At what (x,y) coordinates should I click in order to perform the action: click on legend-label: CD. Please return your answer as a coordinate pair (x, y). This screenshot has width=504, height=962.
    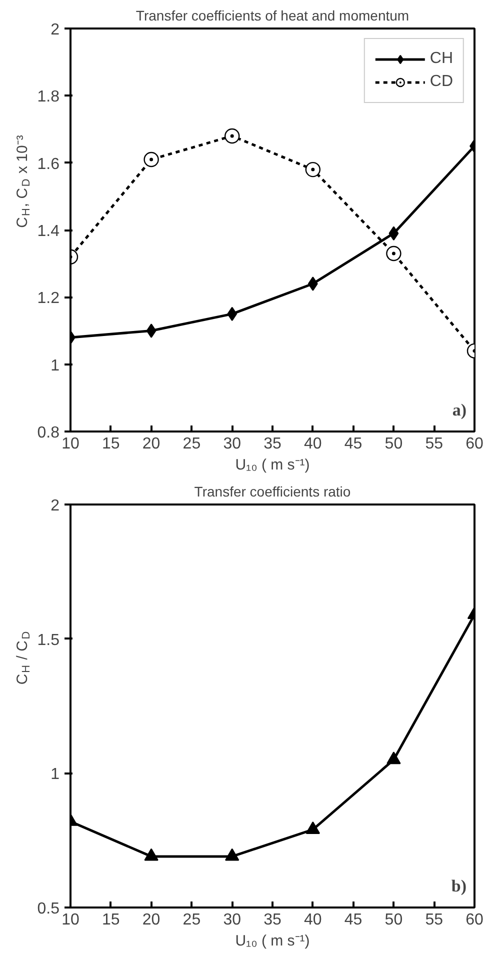
    Looking at the image, I should click on (441, 82).